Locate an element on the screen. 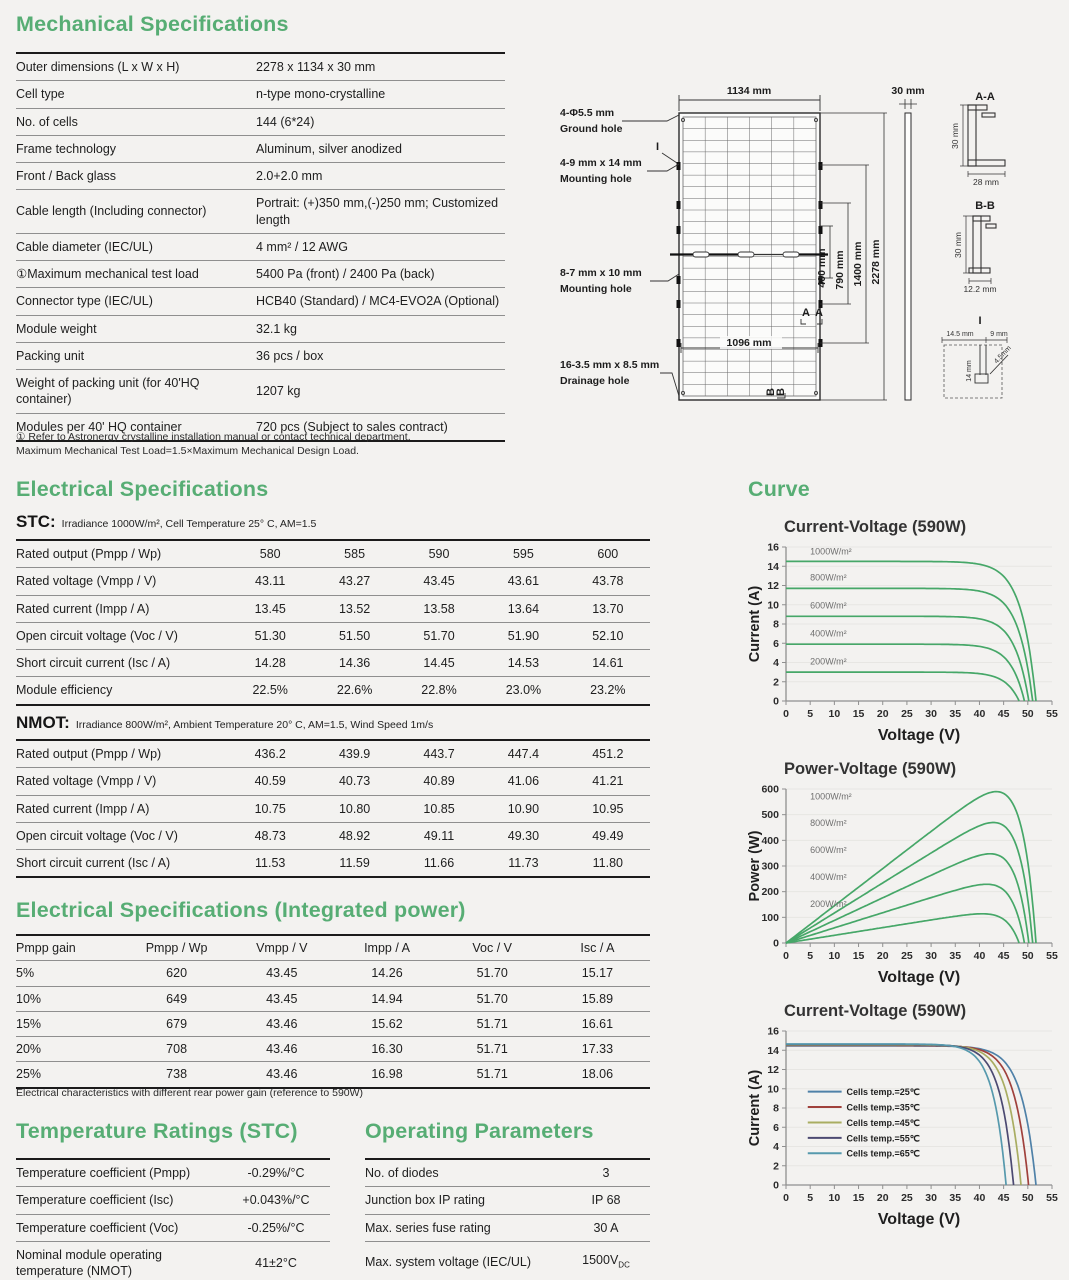 Image resolution: width=1069 pixels, height=1280 pixels. svg-text: 6 is located at coordinates (776, 644).